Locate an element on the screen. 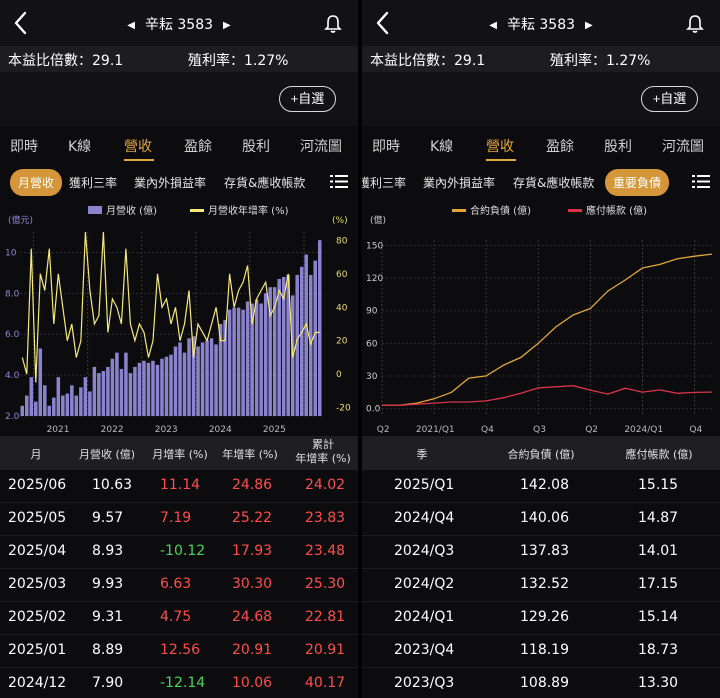  cell-contract-liabilities: 129.26 is located at coordinates (544, 617).